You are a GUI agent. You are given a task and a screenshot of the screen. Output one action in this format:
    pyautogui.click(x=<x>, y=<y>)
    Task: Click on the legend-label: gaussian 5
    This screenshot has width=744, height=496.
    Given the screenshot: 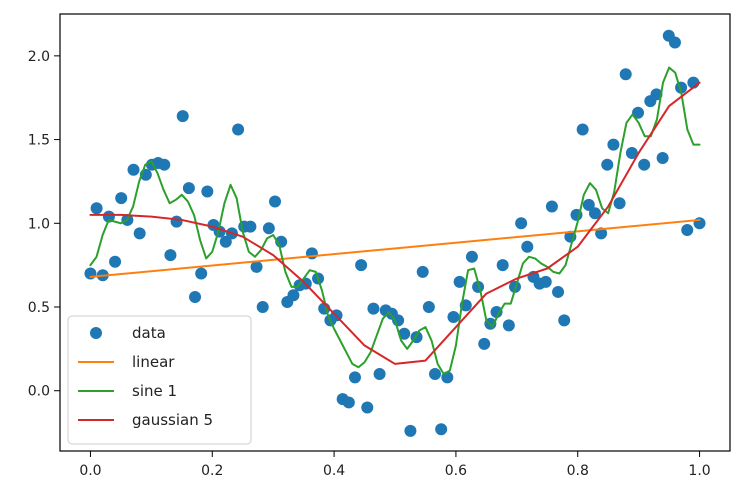 What is the action you would take?
    pyautogui.click(x=172, y=420)
    